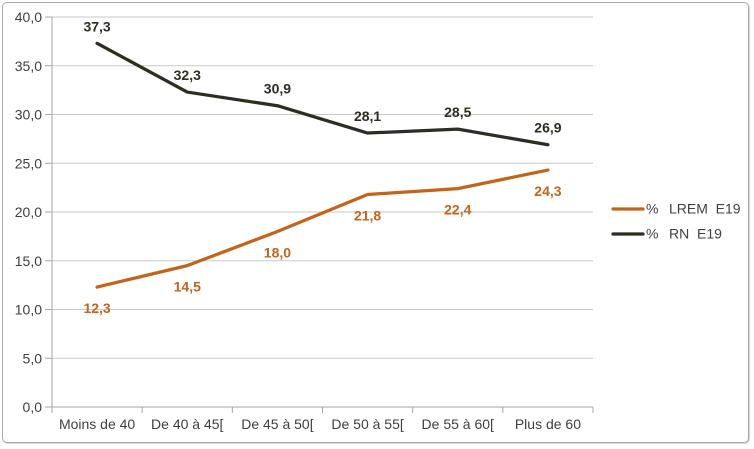 The image size is (754, 449). Describe the element at coordinates (28, 115) in the screenshot. I see `y-tick-label: 30,0` at that location.